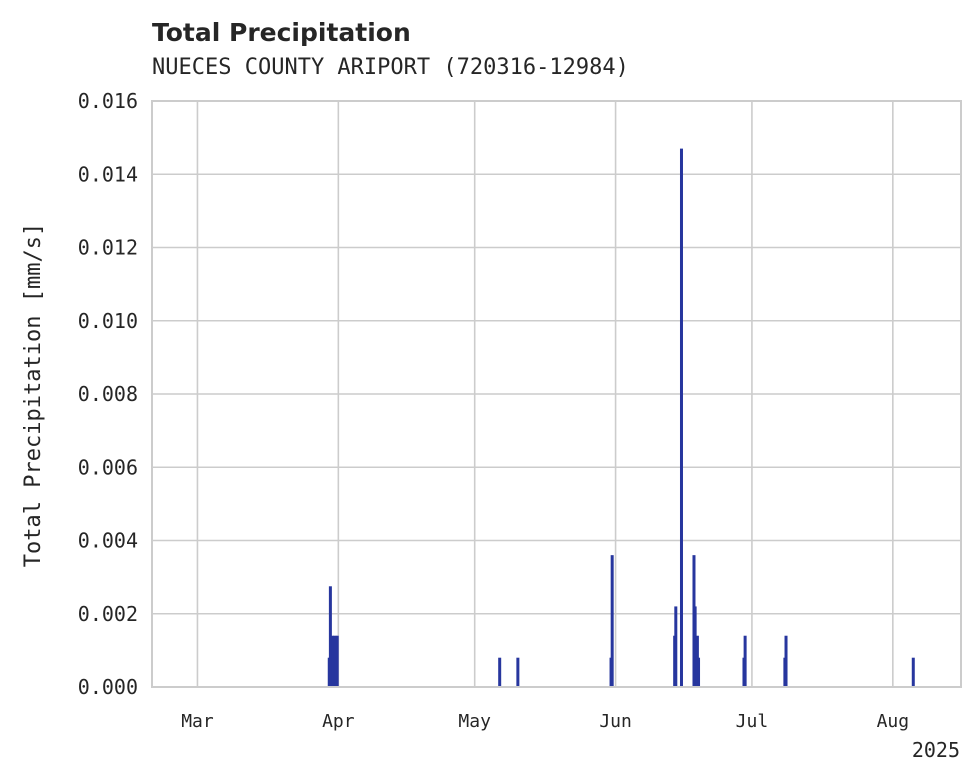 This screenshot has width=980, height=783. What do you see at coordinates (615, 721) in the screenshot?
I see `x-tick-label: Jun` at bounding box center [615, 721].